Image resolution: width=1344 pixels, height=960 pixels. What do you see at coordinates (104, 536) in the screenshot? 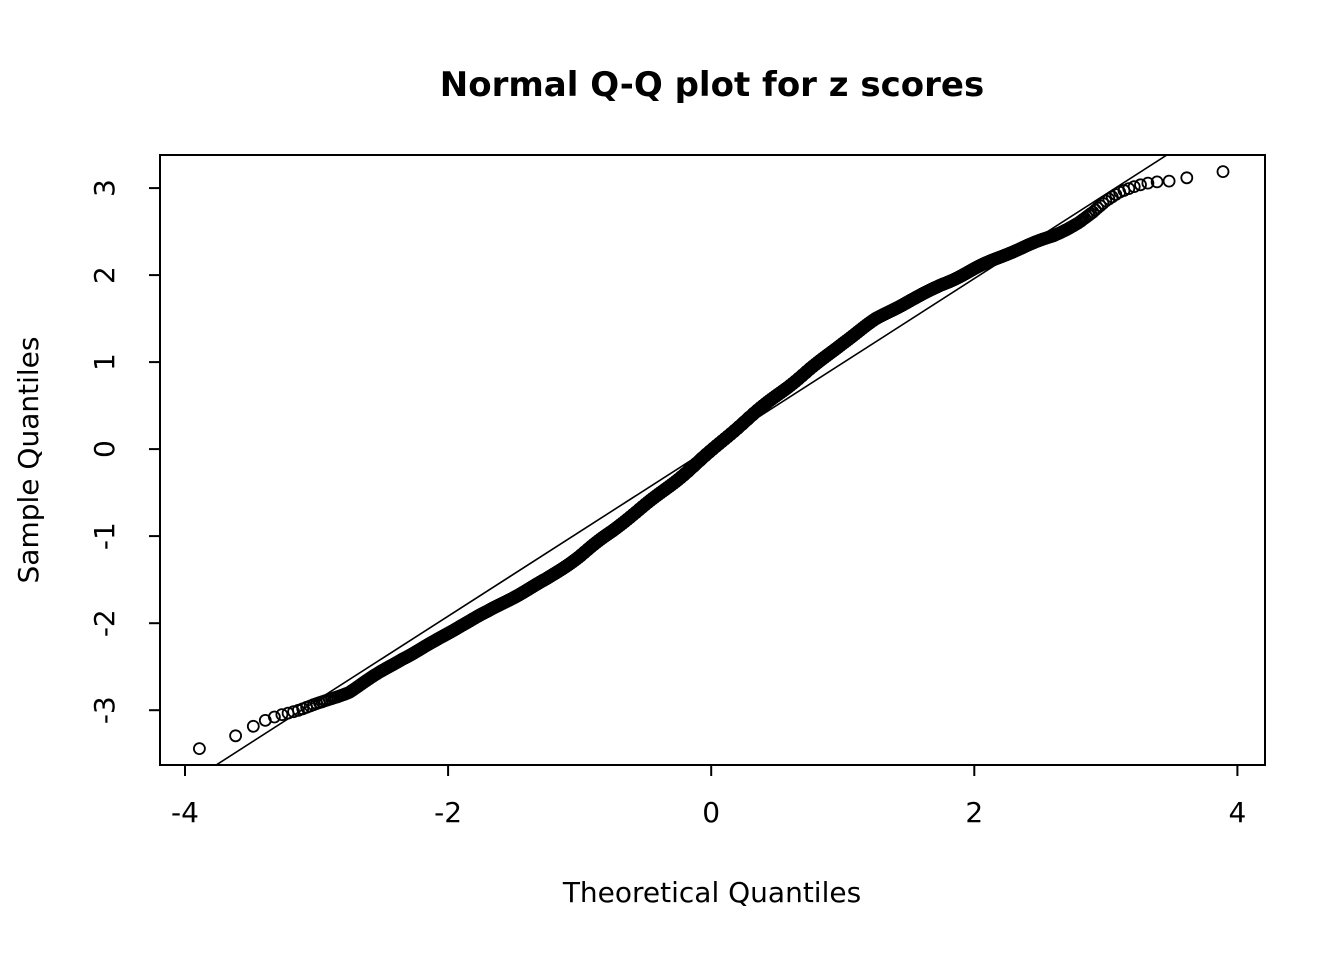
I see `y-tick-label: -1` at bounding box center [104, 536].